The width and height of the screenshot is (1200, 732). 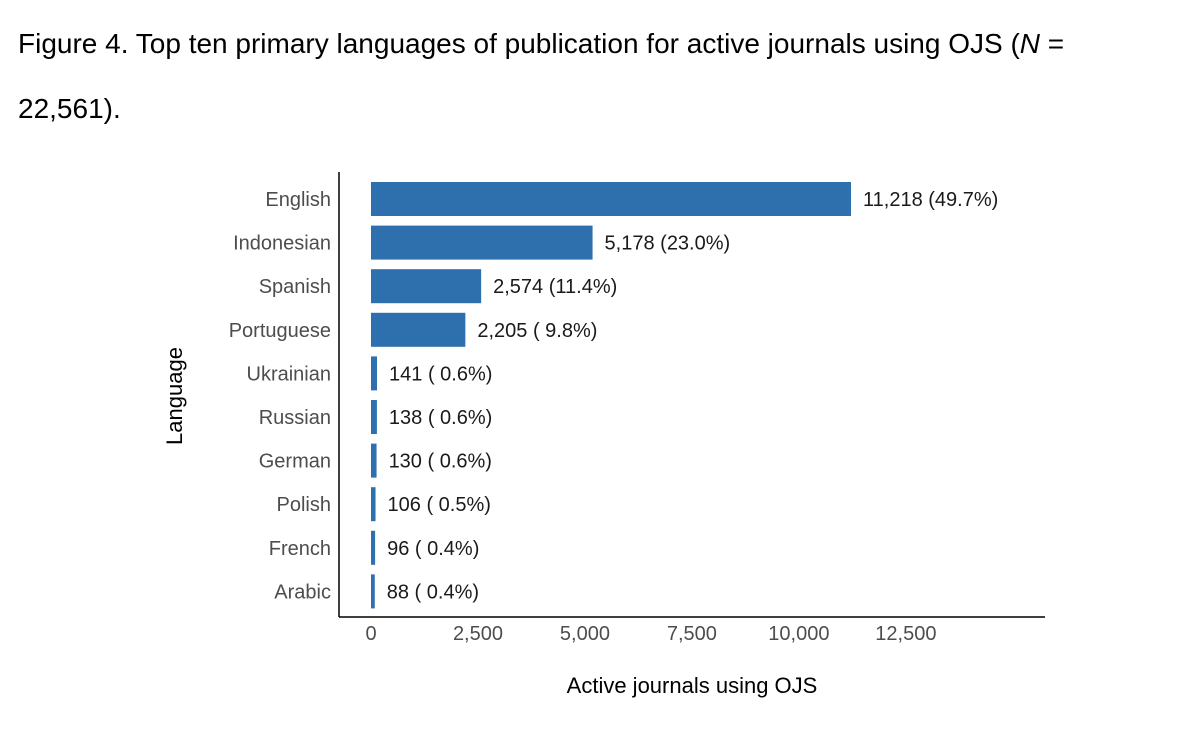 What do you see at coordinates (304, 505) in the screenshot?
I see `y-tick-label-polish: Polish` at bounding box center [304, 505].